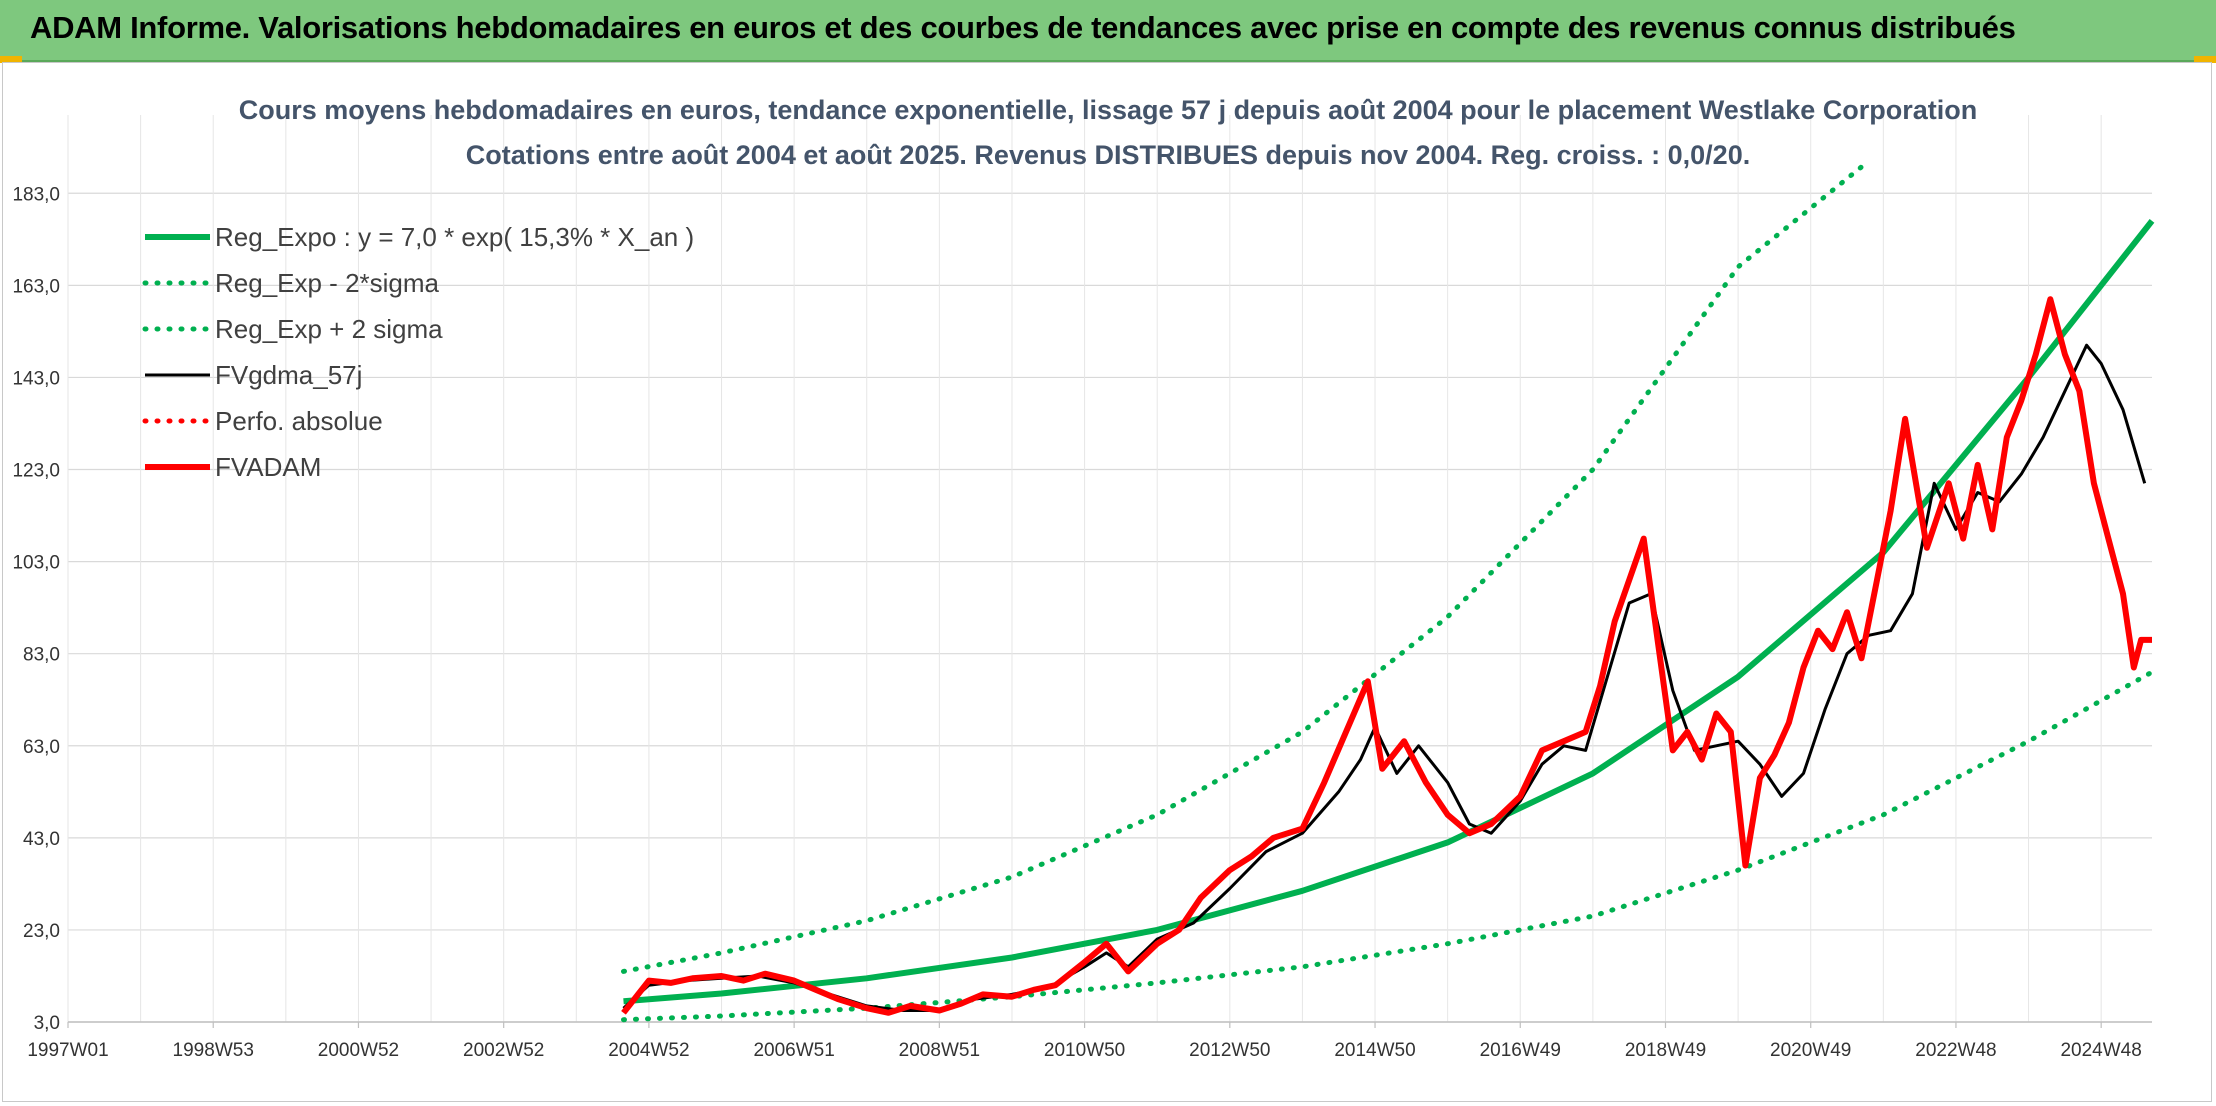  I want to click on x-tick-label: 2020W49, so click(1810, 1050).